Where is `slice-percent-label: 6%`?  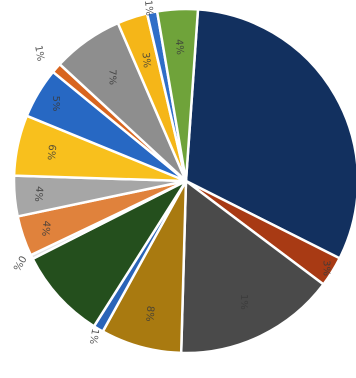
slice-percent-label: 6% is located at coordinates (51, 152).